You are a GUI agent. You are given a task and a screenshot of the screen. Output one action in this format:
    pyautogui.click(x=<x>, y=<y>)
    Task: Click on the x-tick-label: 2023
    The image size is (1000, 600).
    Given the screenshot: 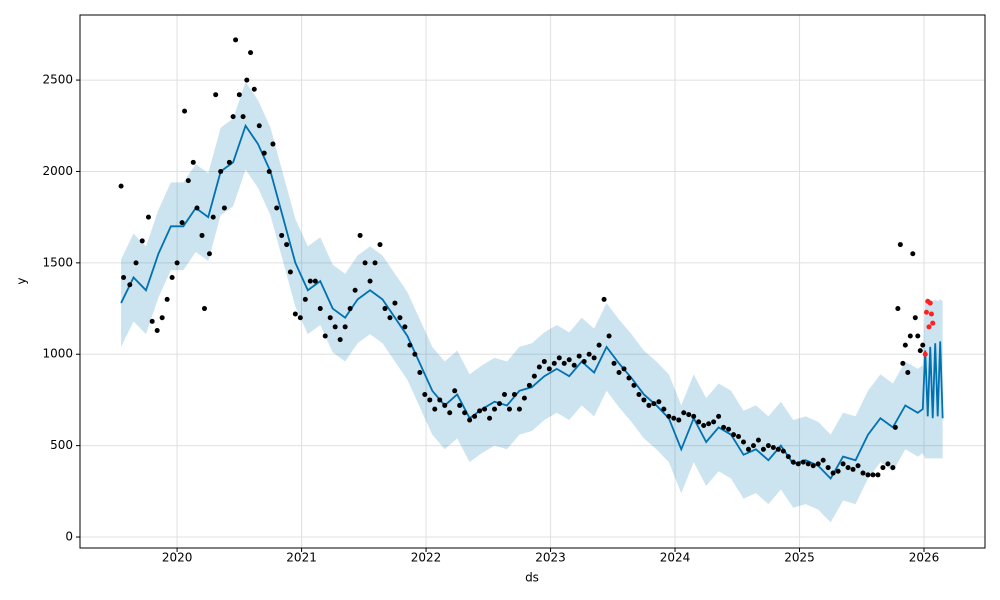 What is the action you would take?
    pyautogui.click(x=550, y=558)
    